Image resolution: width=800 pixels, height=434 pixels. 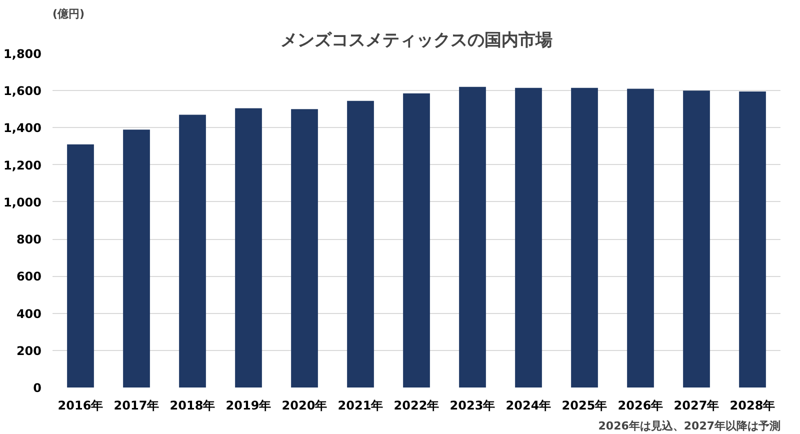 I want to click on y-tick-label: 600, so click(x=29, y=277).